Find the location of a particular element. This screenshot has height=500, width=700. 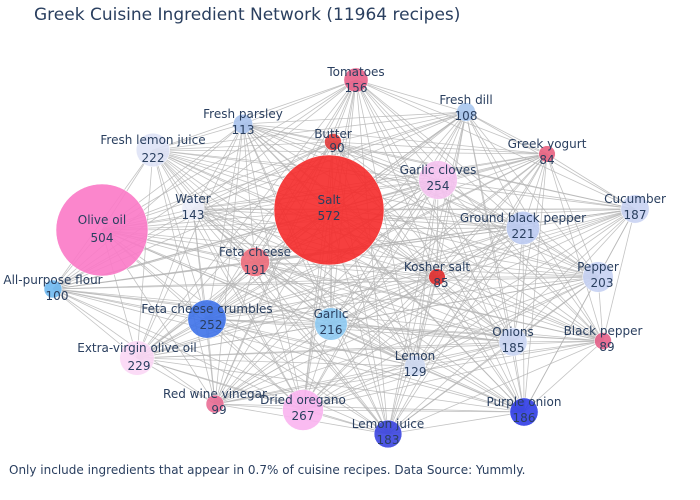

node-name-label: Greek yogurt is located at coordinates (547, 144).